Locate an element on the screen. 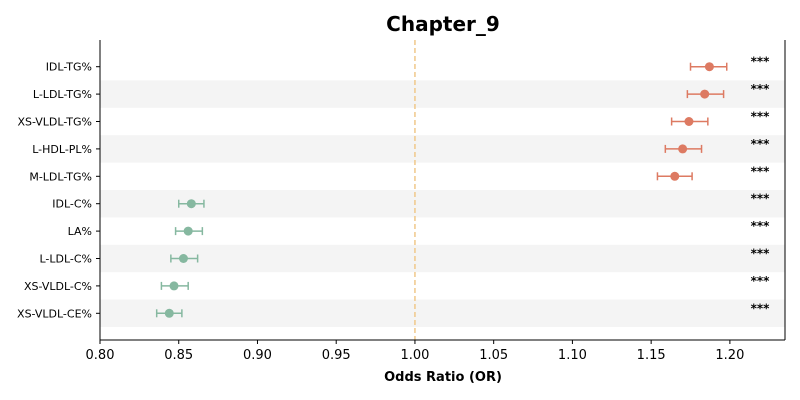 This screenshot has width=800, height=400. x-tick-label: 1.20 is located at coordinates (729, 355).